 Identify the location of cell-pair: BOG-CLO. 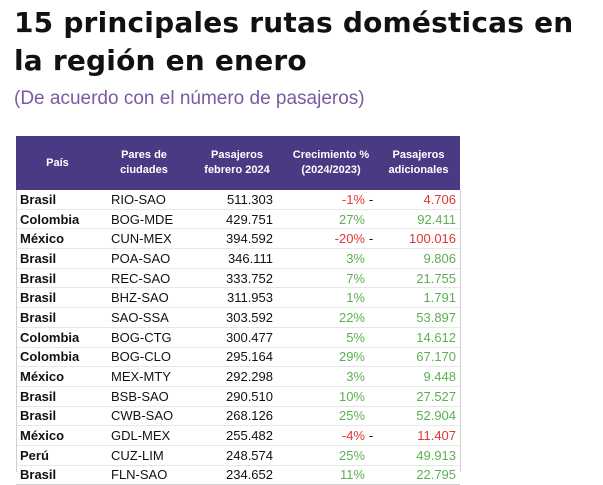
(144, 357).